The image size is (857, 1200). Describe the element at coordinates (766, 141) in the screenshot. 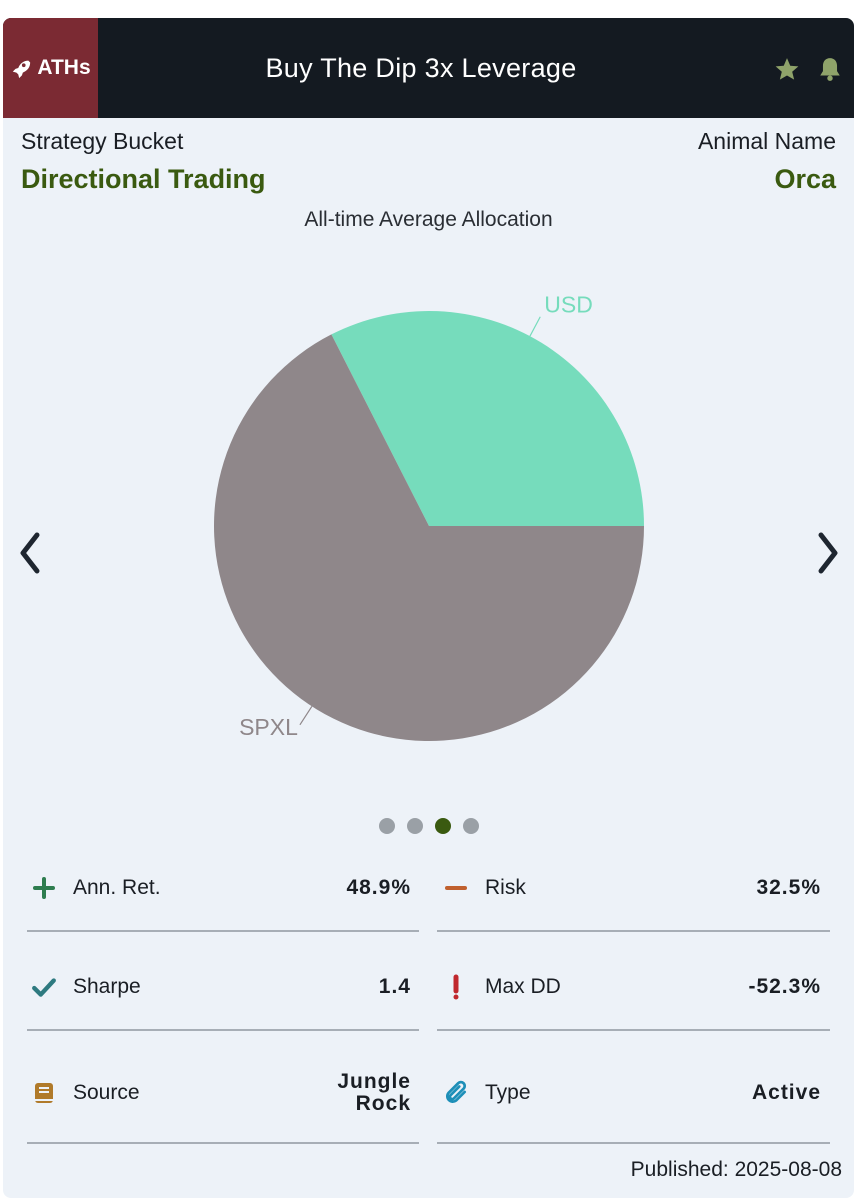

I see `animal-name-label: Animal Name` at that location.